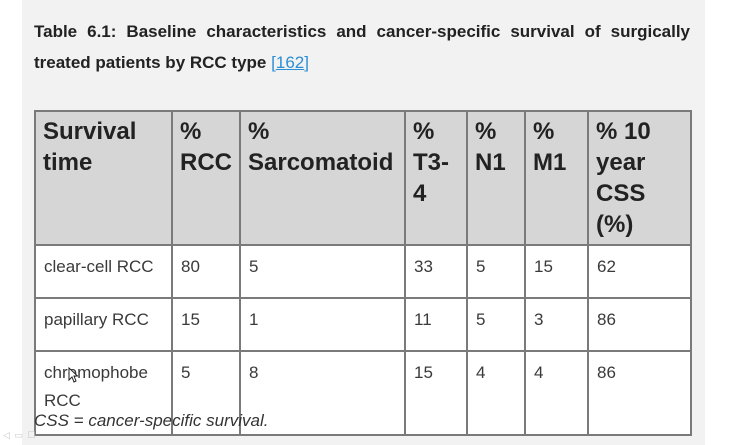 The height and width of the screenshot is (445, 742). What do you see at coordinates (556, 178) in the screenshot?
I see `header-pct-m1: % M1` at bounding box center [556, 178].